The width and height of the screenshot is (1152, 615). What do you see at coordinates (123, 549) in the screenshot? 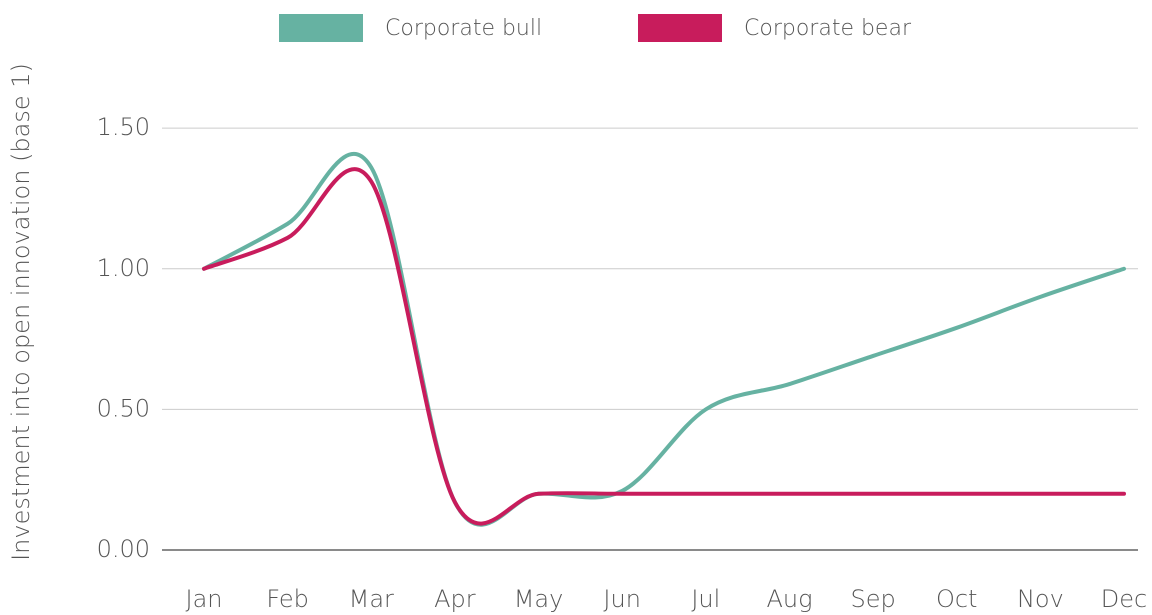
I see `y-tick-label: 0.00` at bounding box center [123, 549].